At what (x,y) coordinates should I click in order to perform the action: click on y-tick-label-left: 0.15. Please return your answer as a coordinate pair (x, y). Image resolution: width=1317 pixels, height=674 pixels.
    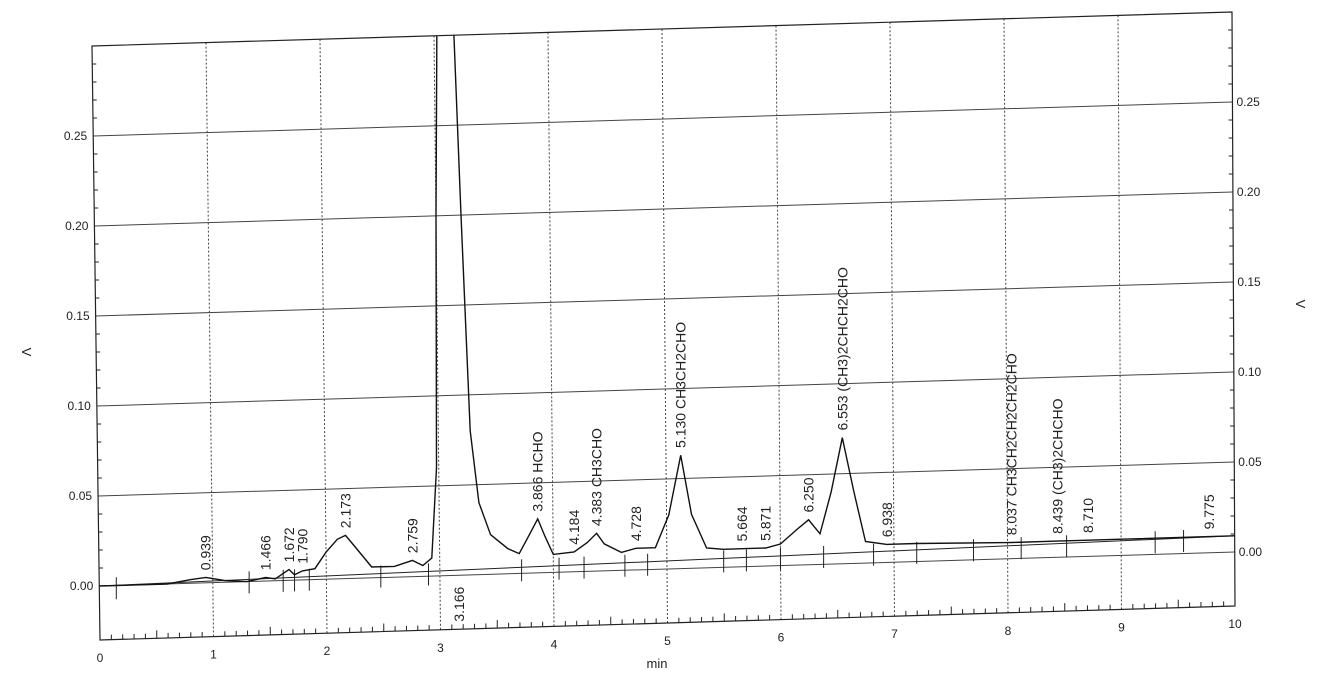
    Looking at the image, I should click on (78, 316).